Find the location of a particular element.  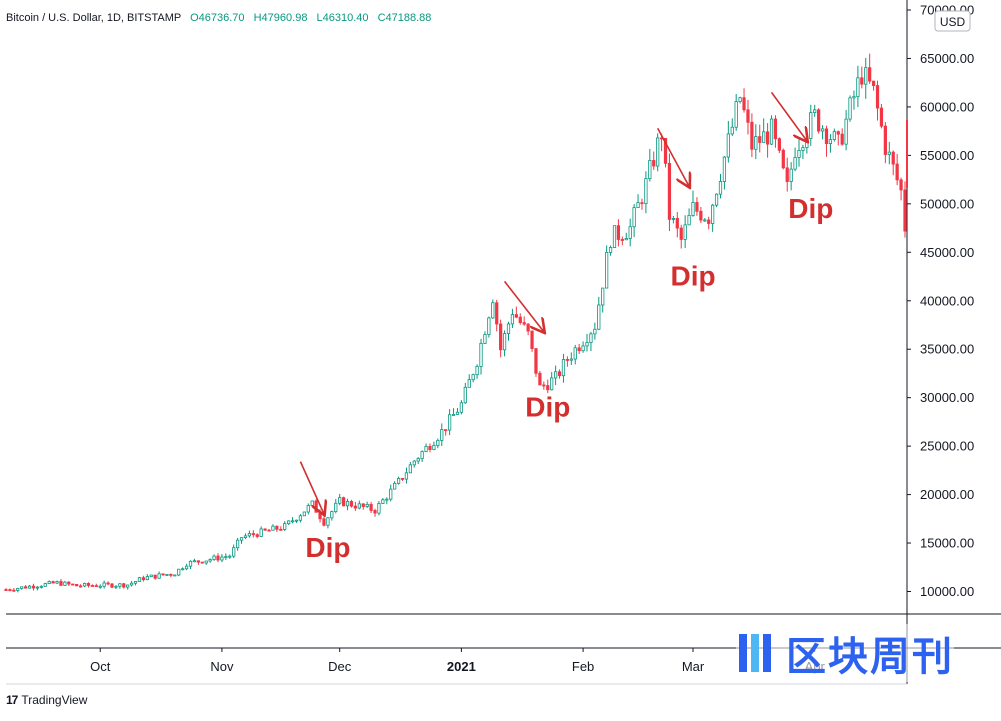

x-tick-label: Oct is located at coordinates (100, 666).